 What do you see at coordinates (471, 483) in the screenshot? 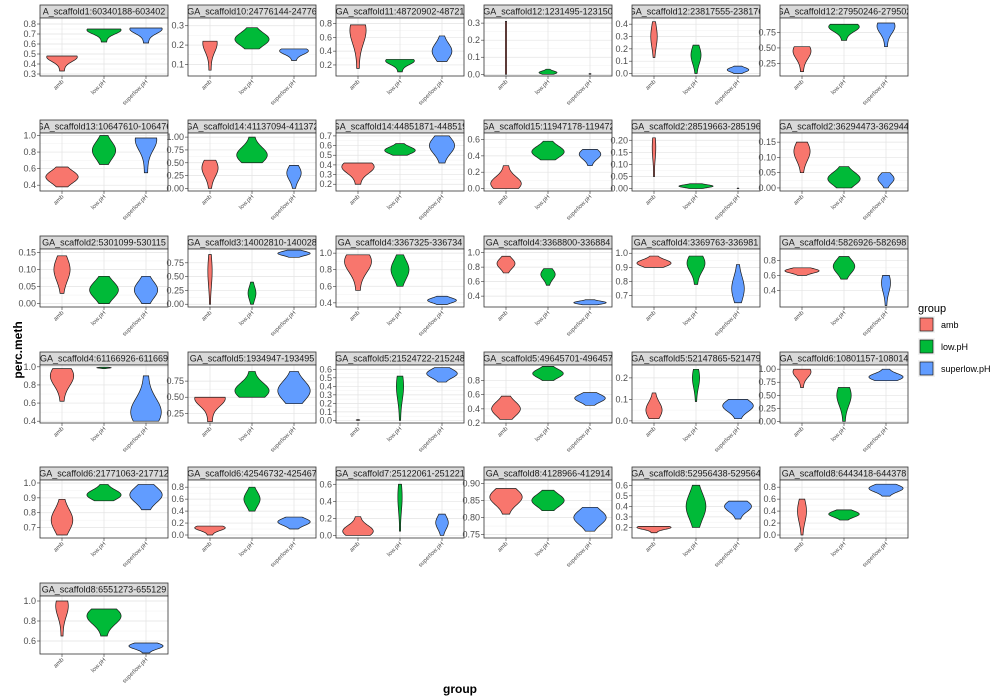
I see `y-tick-label: 0.90` at bounding box center [471, 483].